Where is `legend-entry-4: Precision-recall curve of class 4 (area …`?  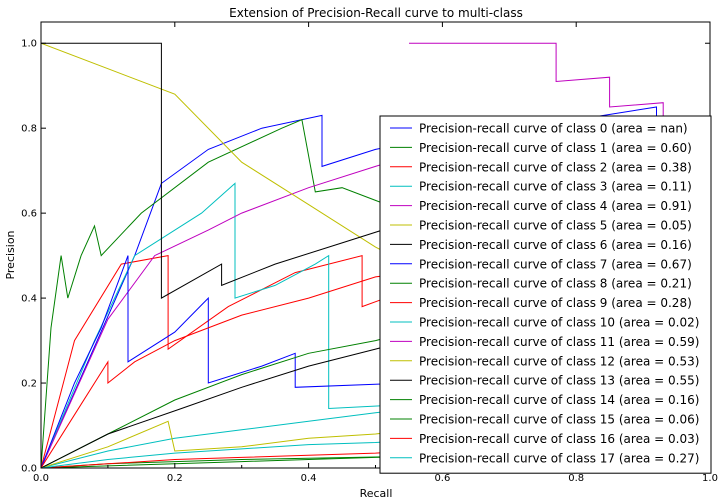 legend-entry-4: Precision-recall curve of class 4 (area … is located at coordinates (555, 206).